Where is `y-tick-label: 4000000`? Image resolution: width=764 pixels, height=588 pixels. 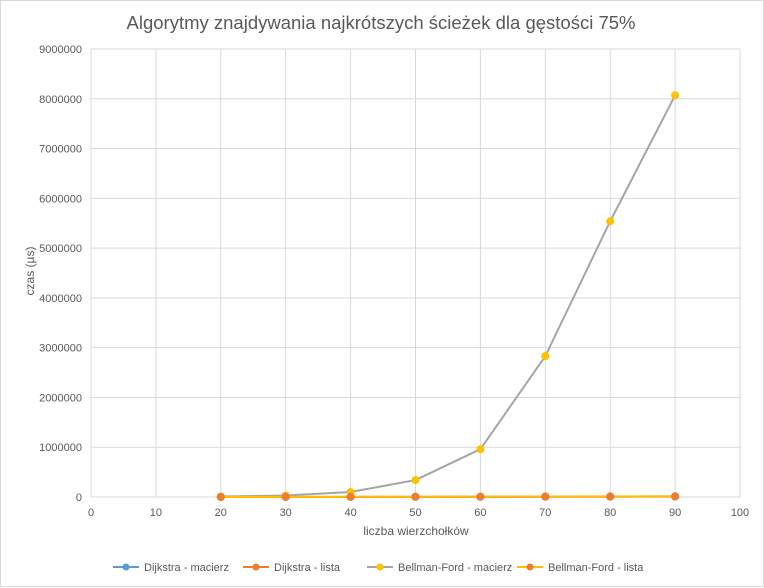 y-tick-label: 4000000 is located at coordinates (60, 299).